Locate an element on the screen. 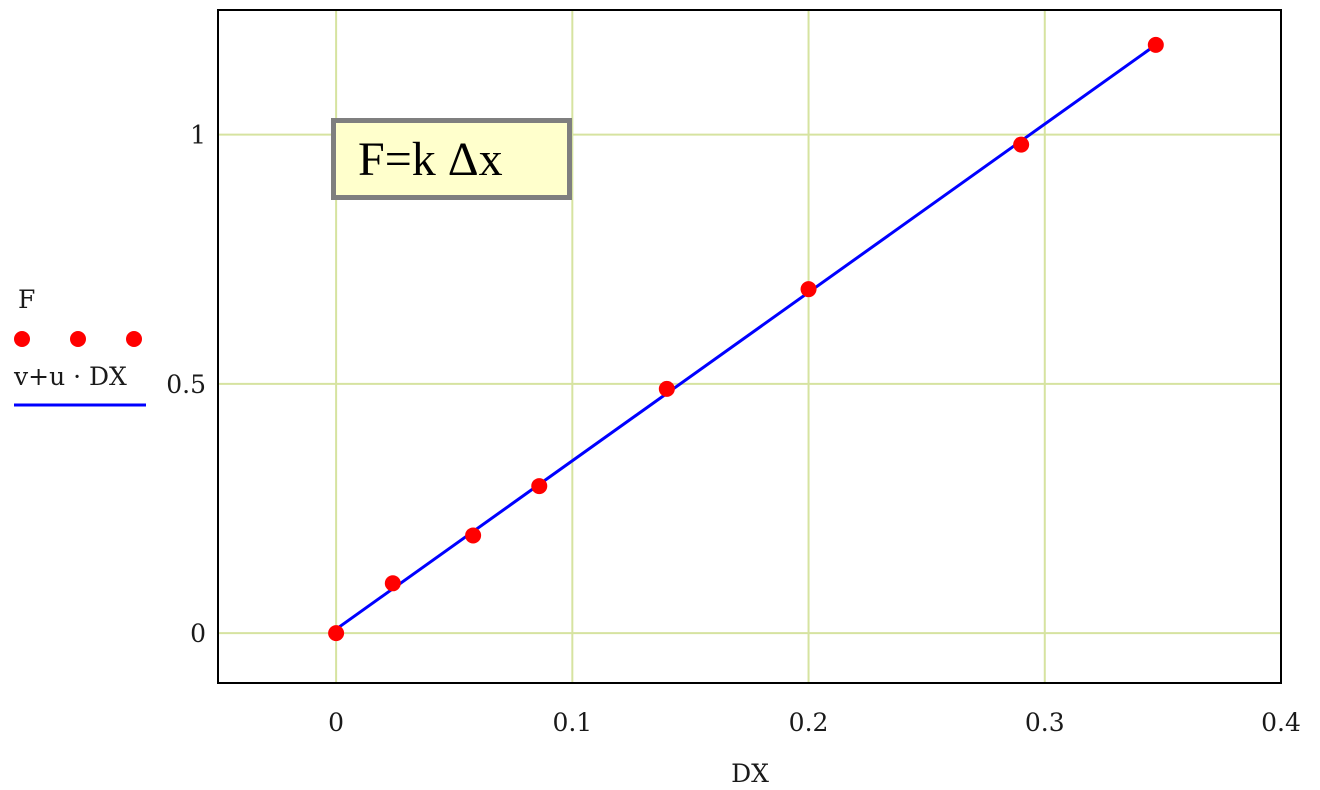  legend-line-label: v+u · DX is located at coordinates (70, 376).